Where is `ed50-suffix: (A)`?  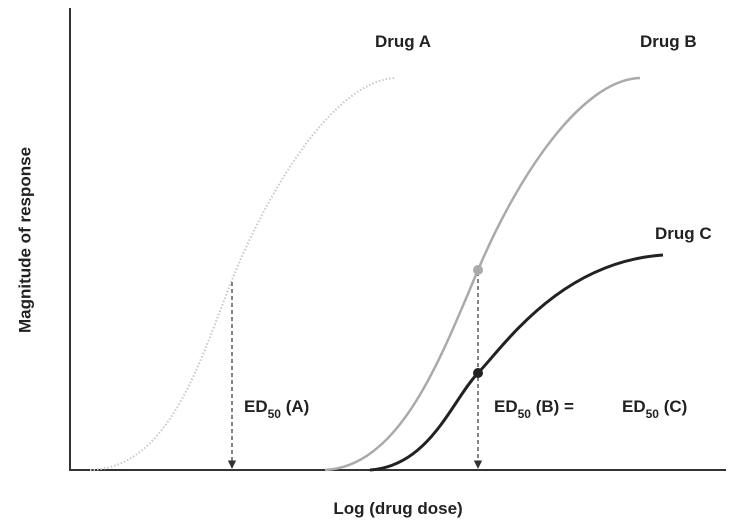
ed50-suffix: (A) is located at coordinates (295, 406).